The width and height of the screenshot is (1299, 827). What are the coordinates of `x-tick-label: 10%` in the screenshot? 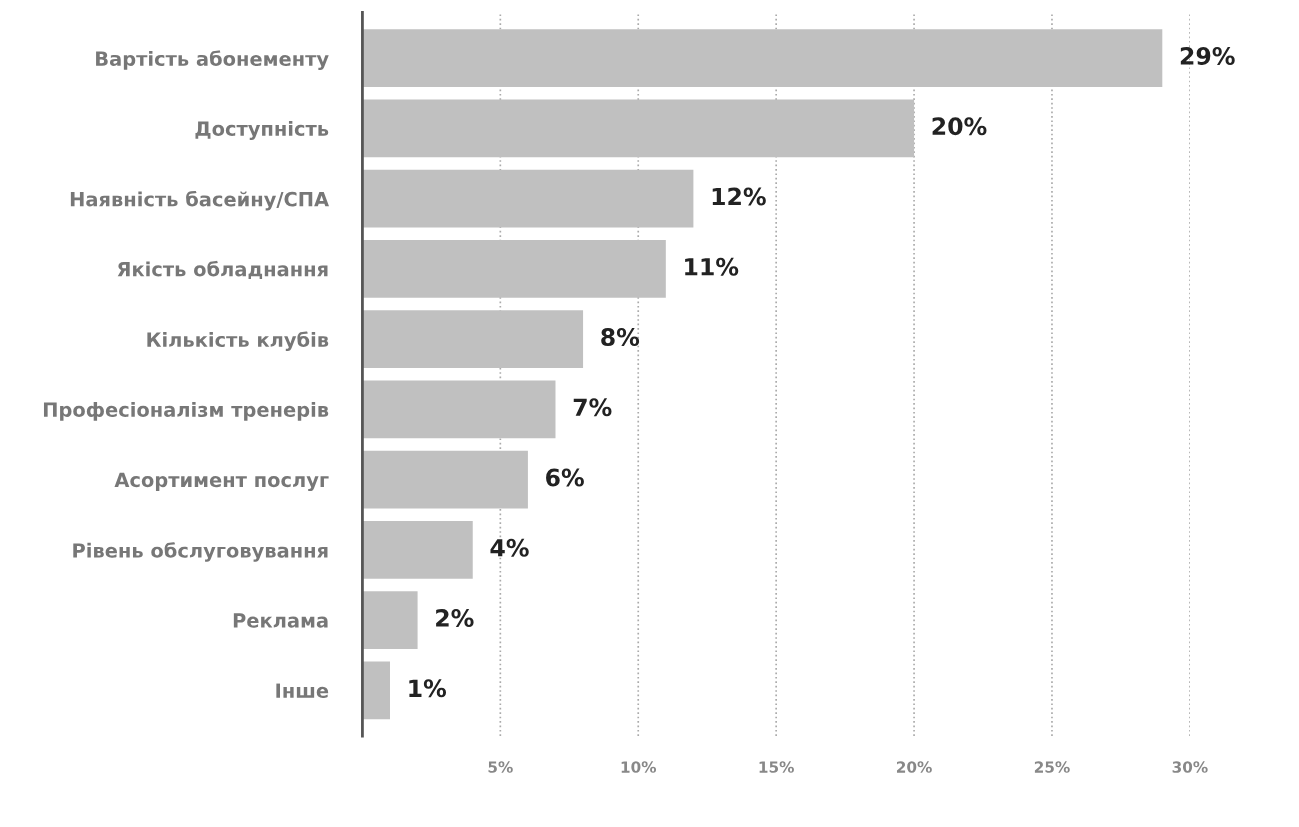 It's located at (639, 767).